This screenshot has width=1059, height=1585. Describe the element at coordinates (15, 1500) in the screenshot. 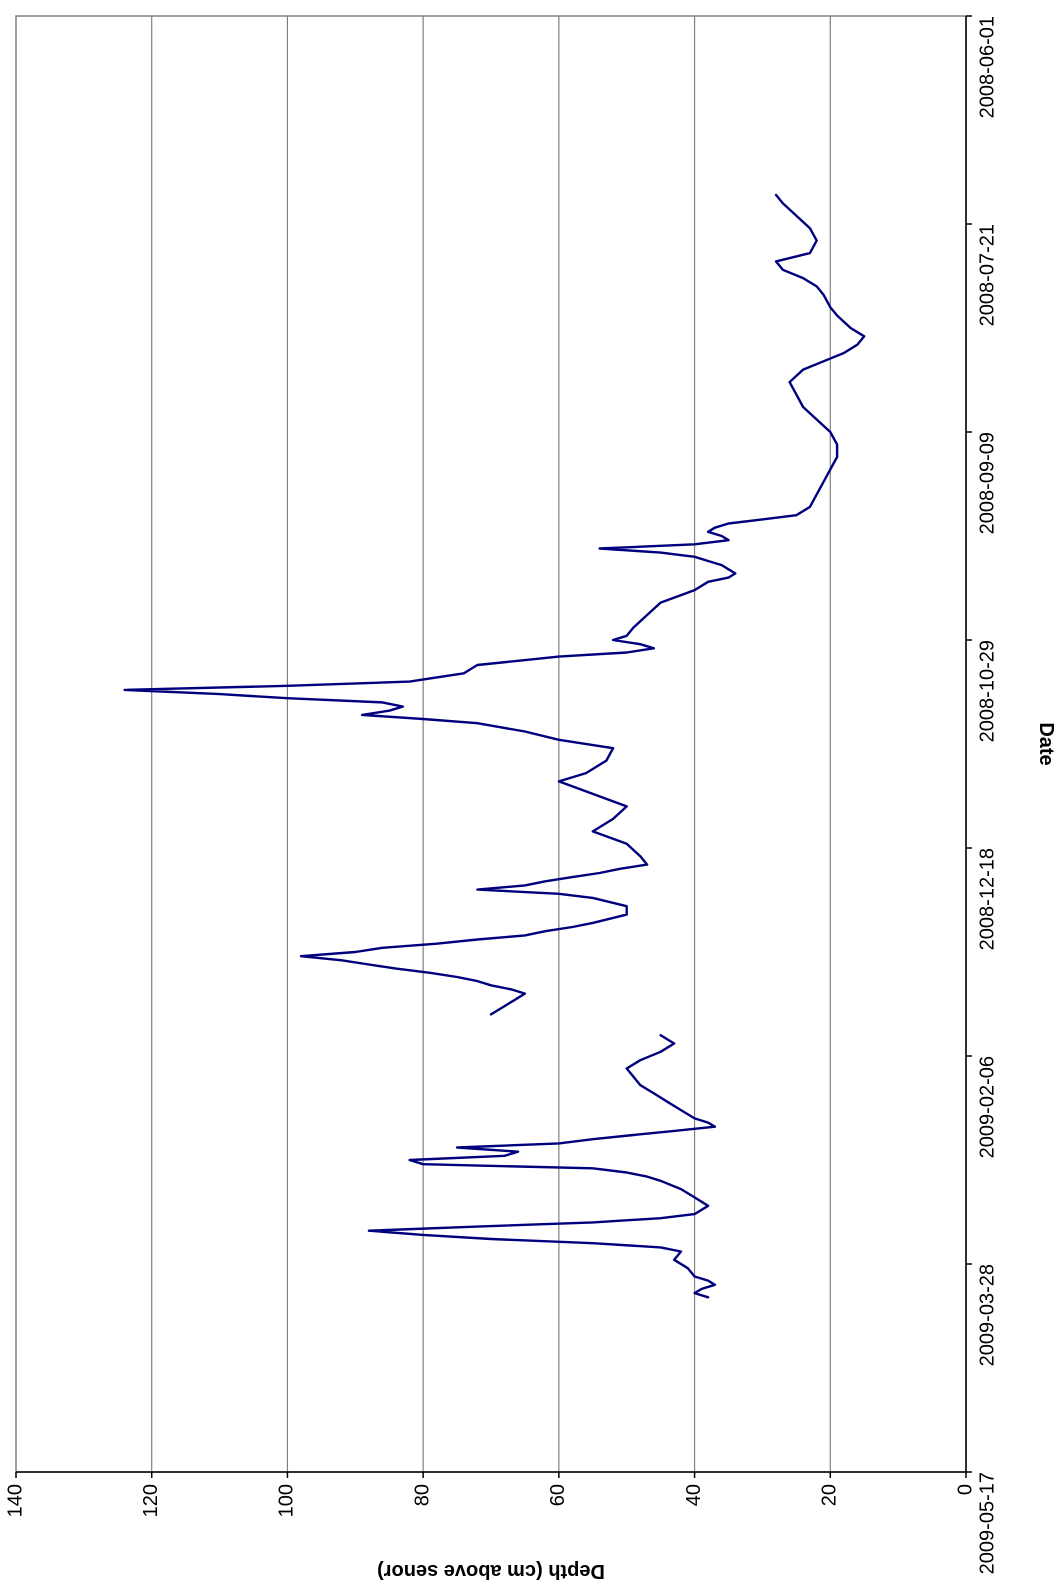

I see `y-tick-label: 140` at that location.